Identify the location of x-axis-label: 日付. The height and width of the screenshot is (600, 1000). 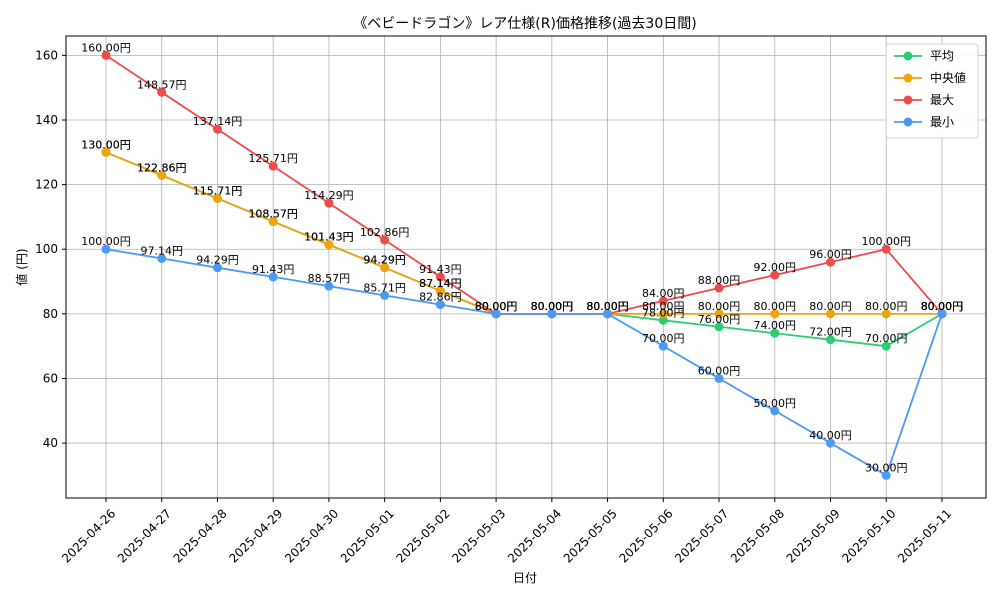
(525, 578).